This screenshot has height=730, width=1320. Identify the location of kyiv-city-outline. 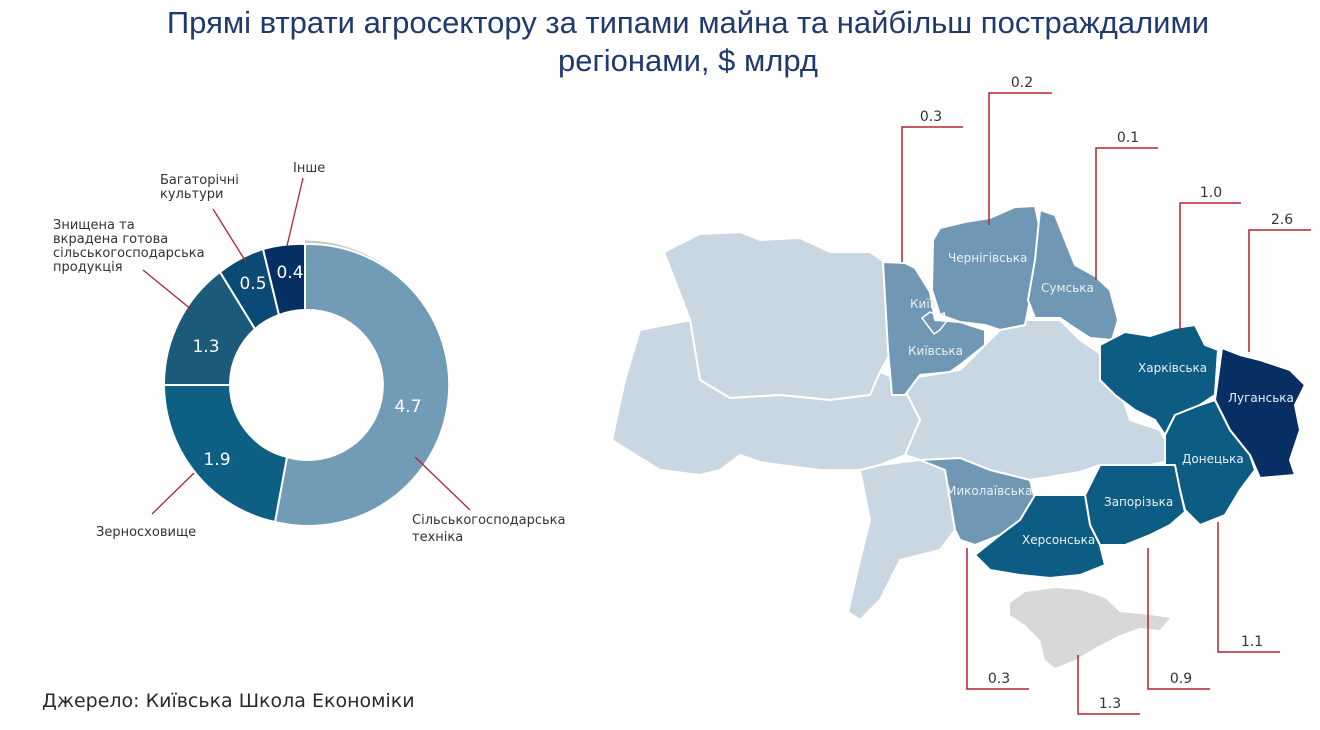
(933, 323).